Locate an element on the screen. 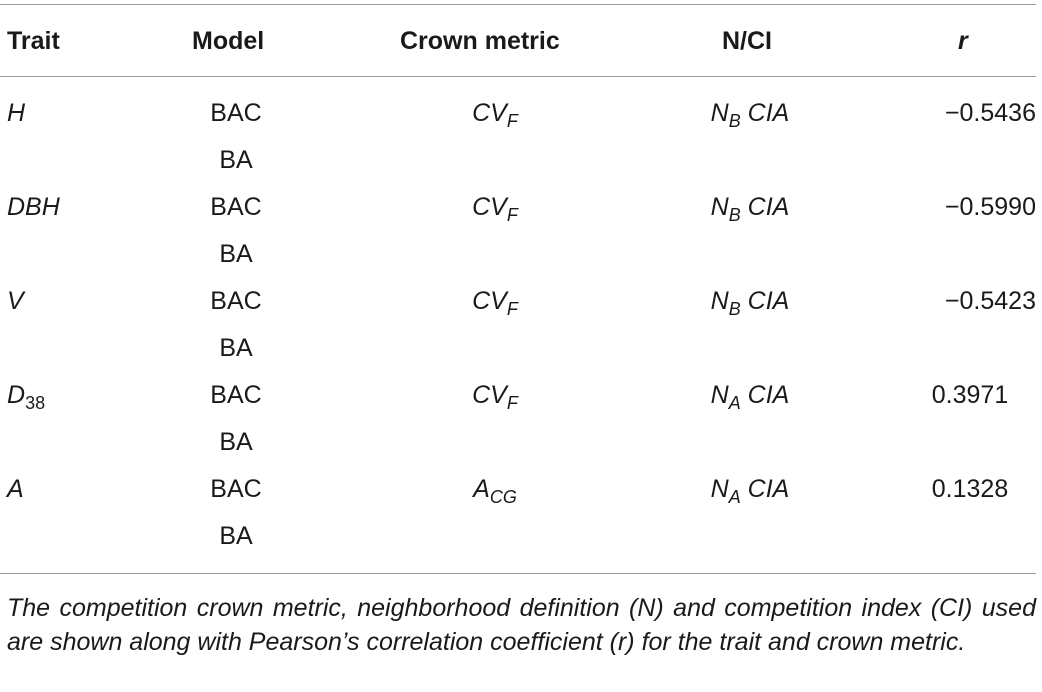 This screenshot has height=692, width=1042. trait-cell: V is located at coordinates (15, 301).